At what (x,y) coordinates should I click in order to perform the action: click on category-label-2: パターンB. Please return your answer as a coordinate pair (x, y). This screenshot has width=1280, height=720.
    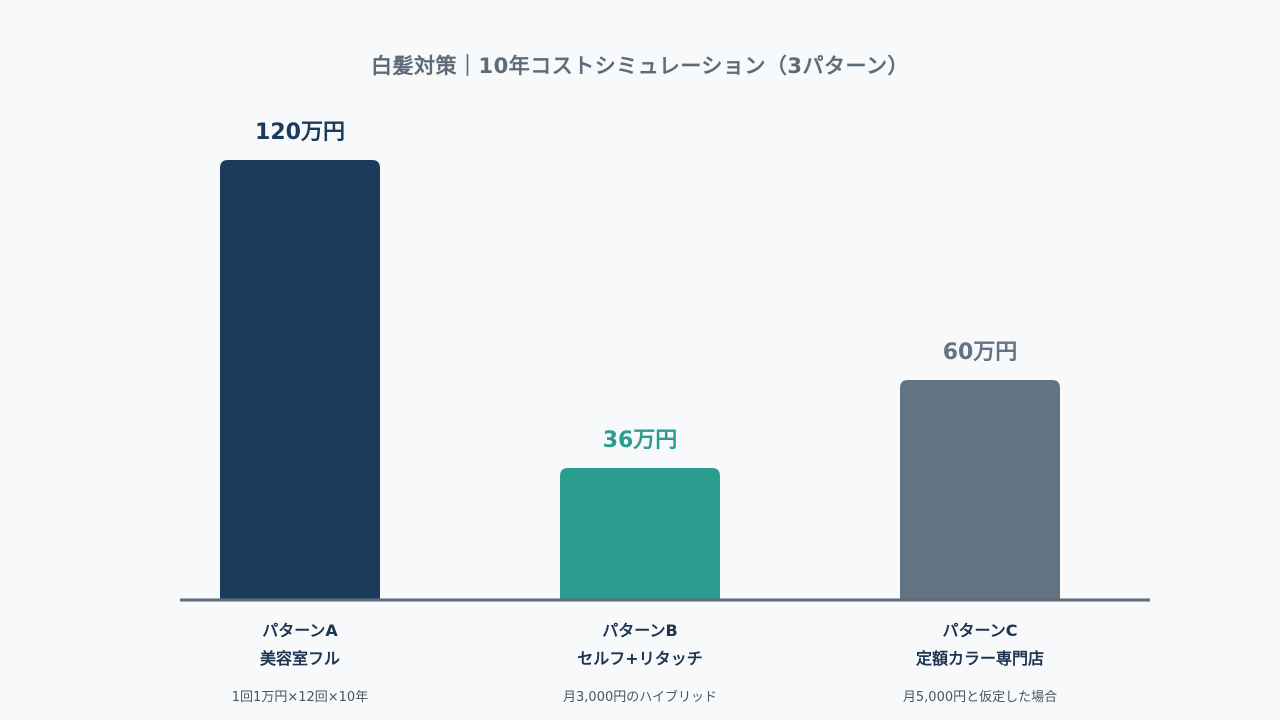
    Looking at the image, I should click on (639, 630).